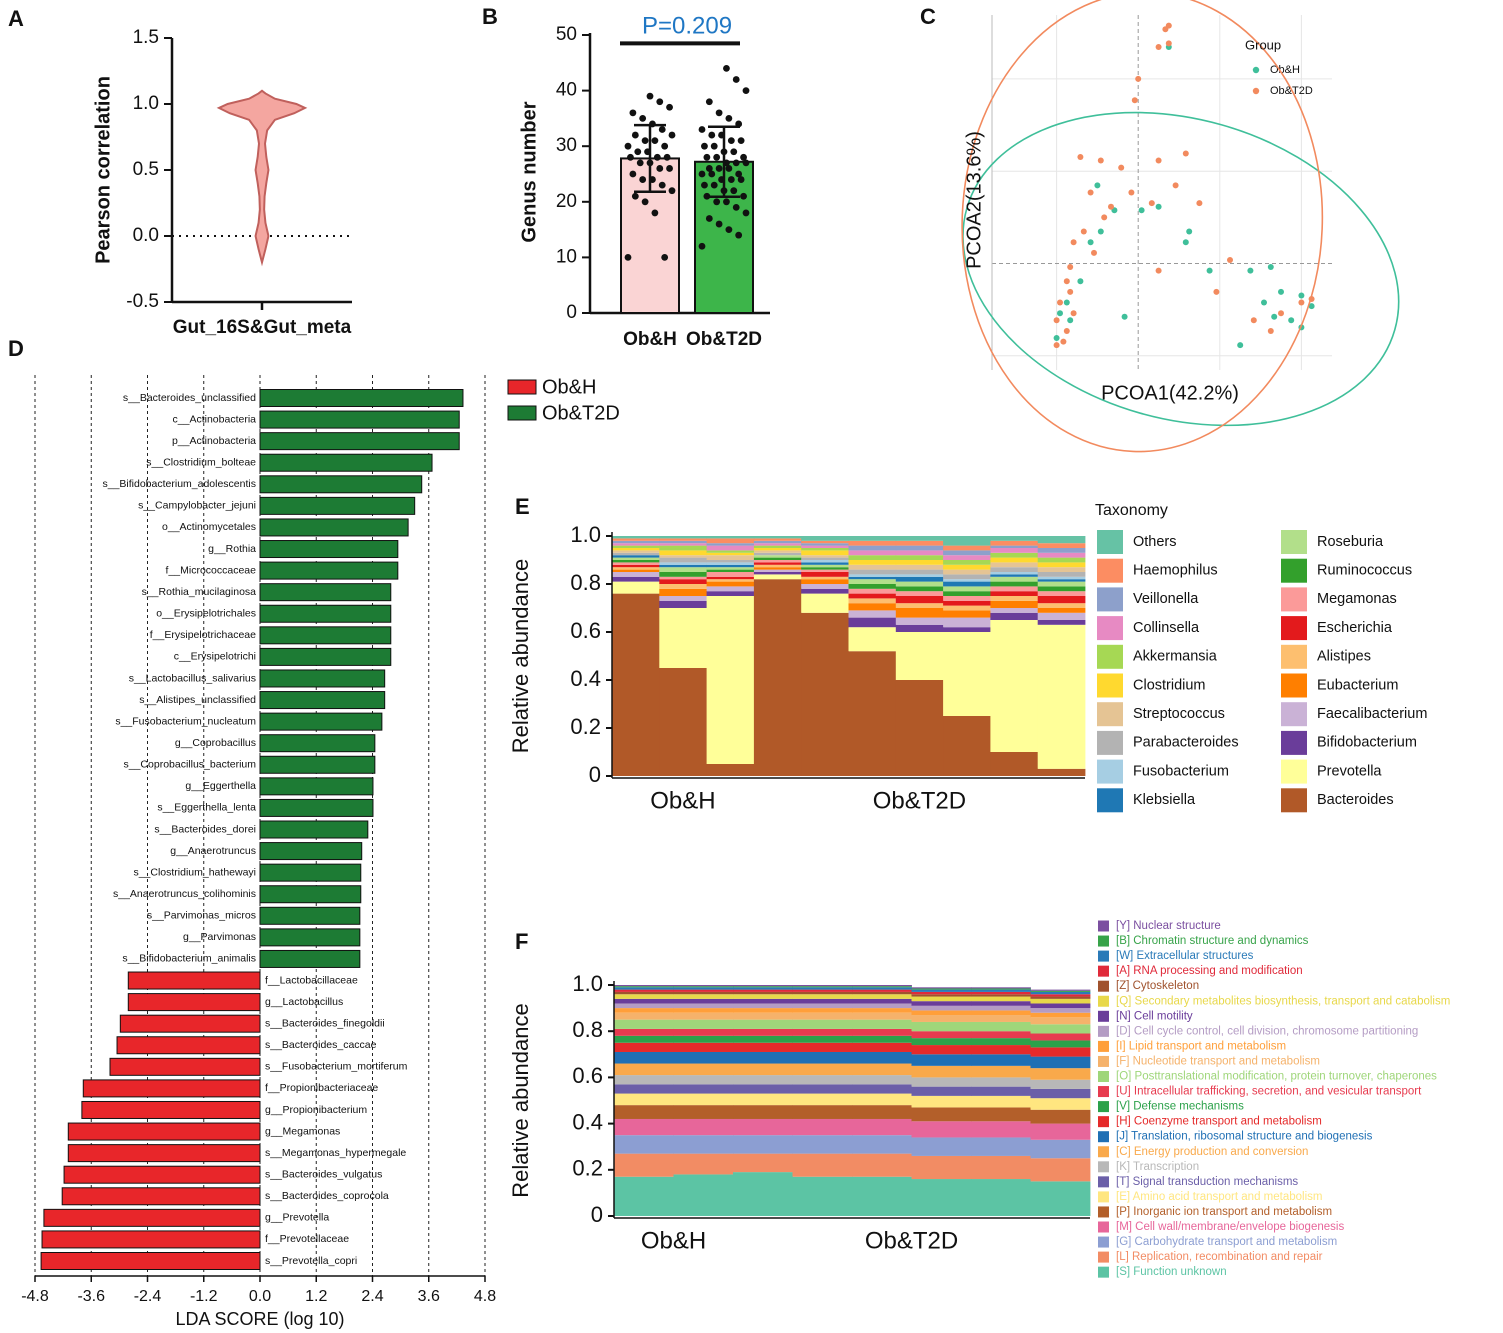 The height and width of the screenshot is (1333, 1503). Describe the element at coordinates (485, 1296) in the screenshot. I see `x-tick-label: 4.8` at that location.